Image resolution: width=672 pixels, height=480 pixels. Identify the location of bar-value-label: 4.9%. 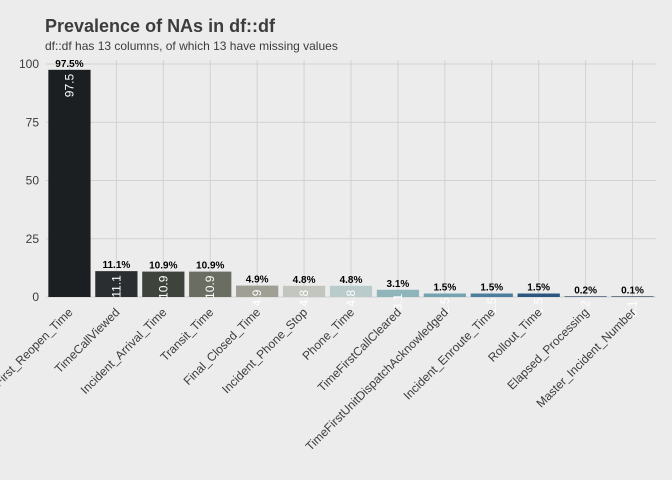
(257, 280).